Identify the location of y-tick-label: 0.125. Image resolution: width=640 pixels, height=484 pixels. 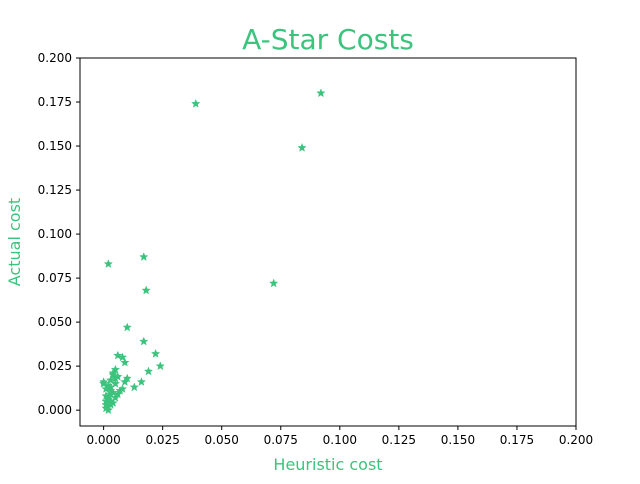
(55, 190).